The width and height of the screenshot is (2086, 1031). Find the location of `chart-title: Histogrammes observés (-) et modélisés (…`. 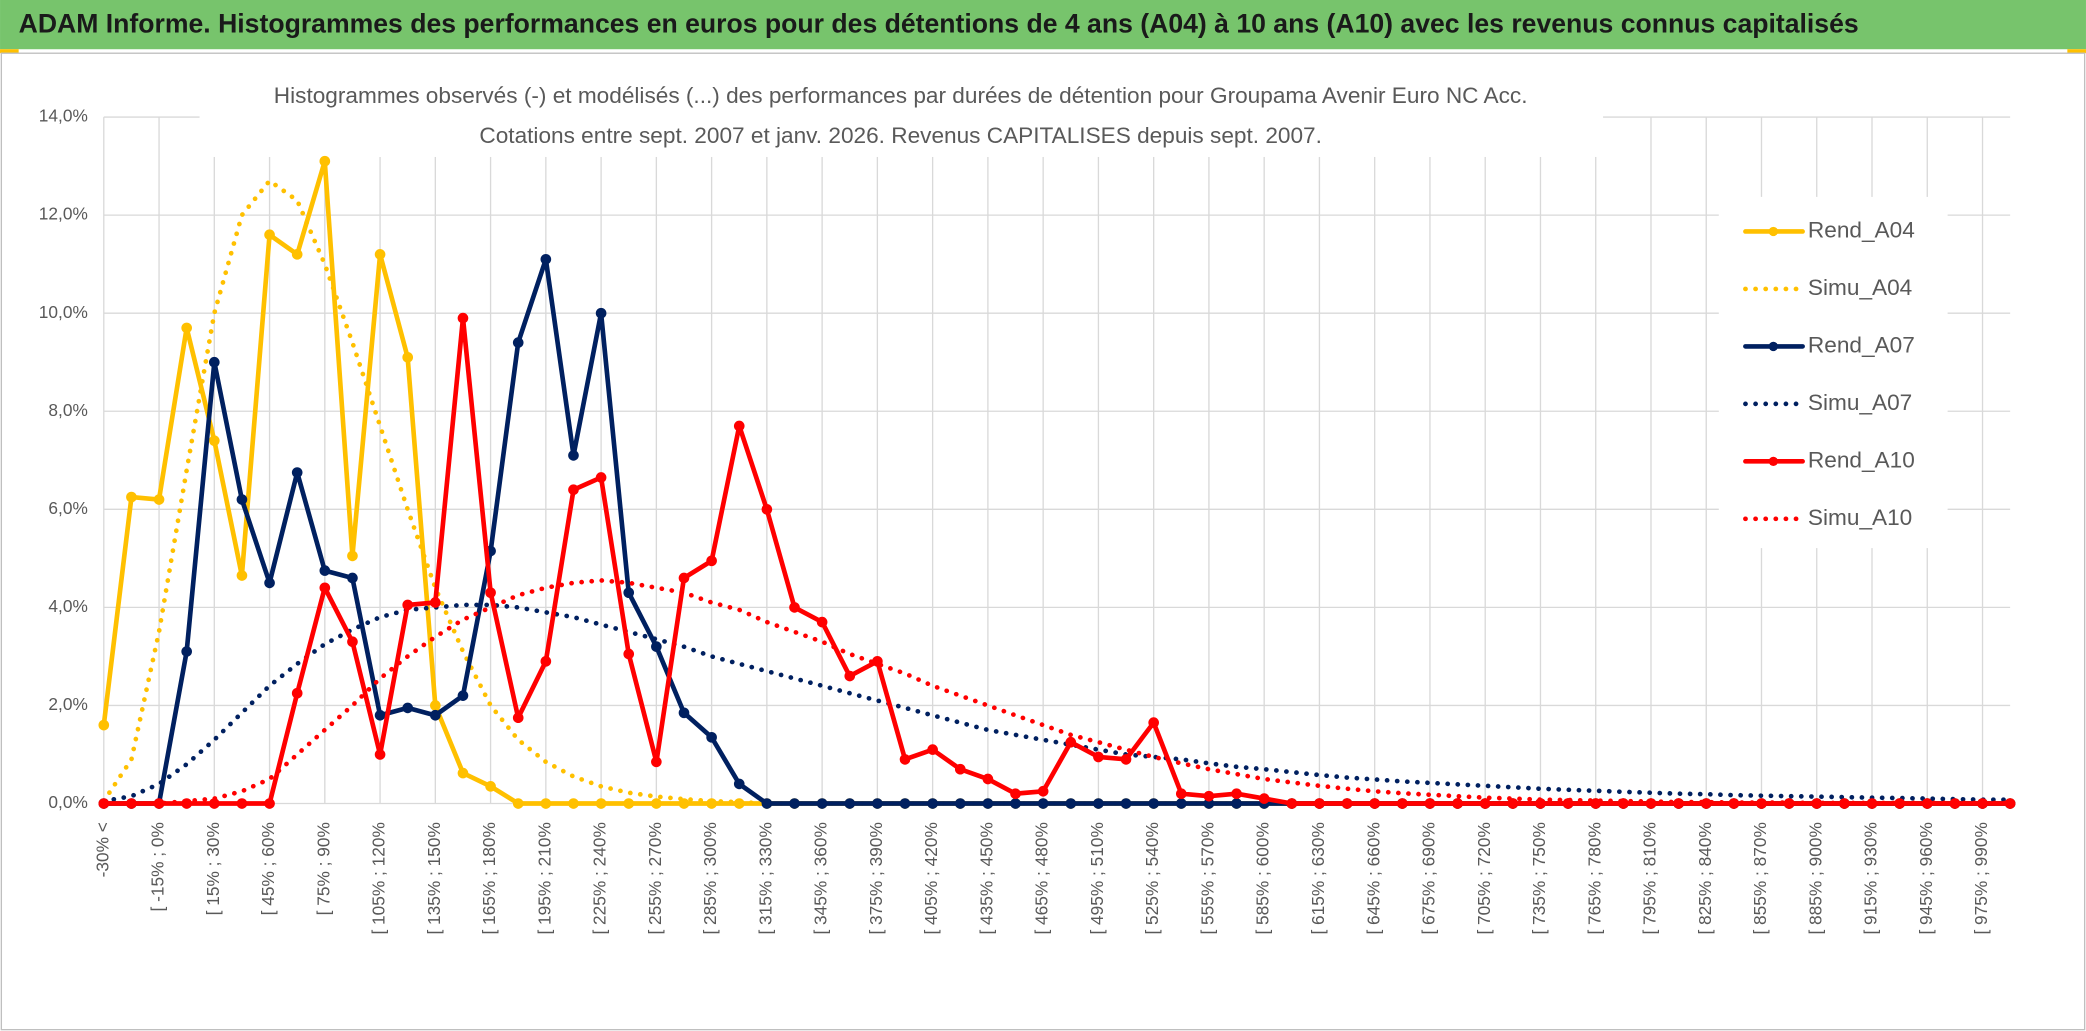

chart-title: Histogrammes observés (-) et modélisés (… is located at coordinates (901, 95).